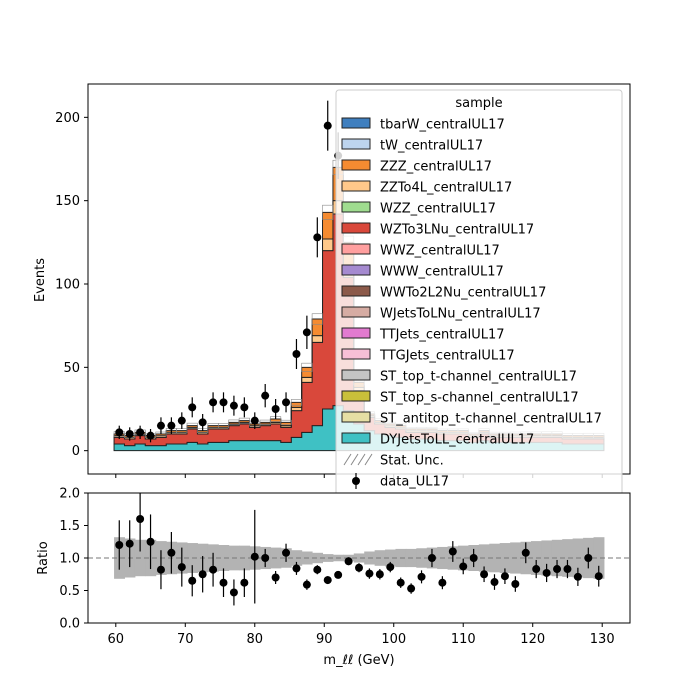  I want to click on ratio-x-tick-label: 130, so click(602, 639).